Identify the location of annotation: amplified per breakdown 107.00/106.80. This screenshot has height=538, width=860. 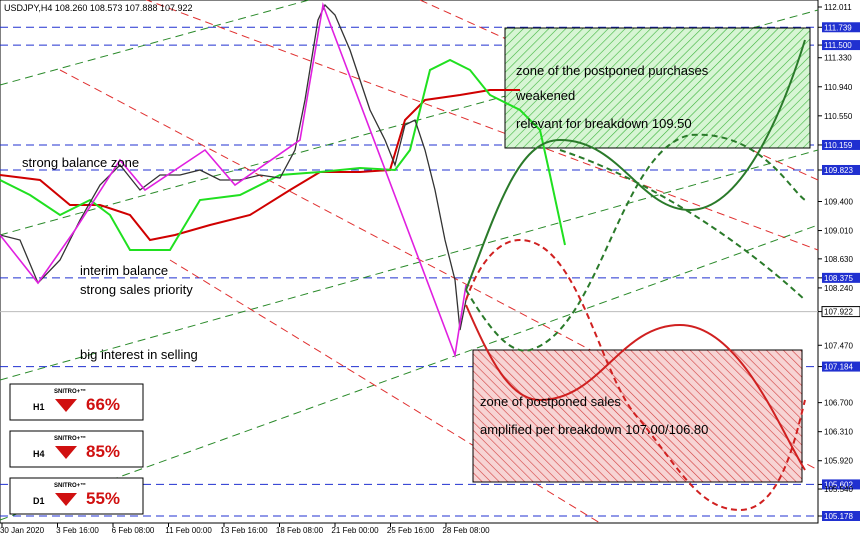
(594, 429).